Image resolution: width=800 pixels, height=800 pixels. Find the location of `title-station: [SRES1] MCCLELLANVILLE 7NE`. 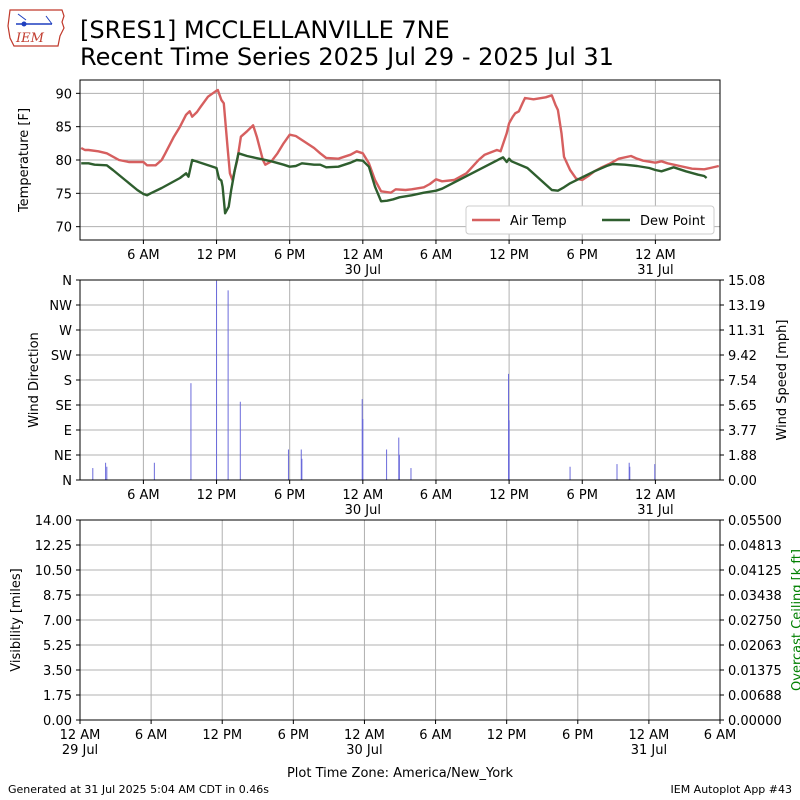

title-station: [SRES1] MCCLELLANVILLE 7NE is located at coordinates (265, 30).